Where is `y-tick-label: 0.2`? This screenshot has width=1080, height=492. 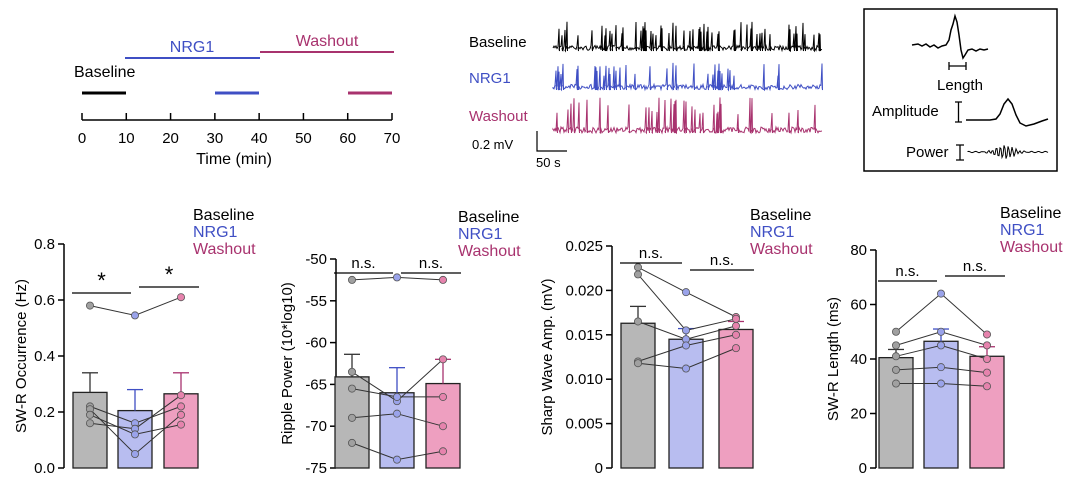 y-tick-label: 0.2 is located at coordinates (44, 412).